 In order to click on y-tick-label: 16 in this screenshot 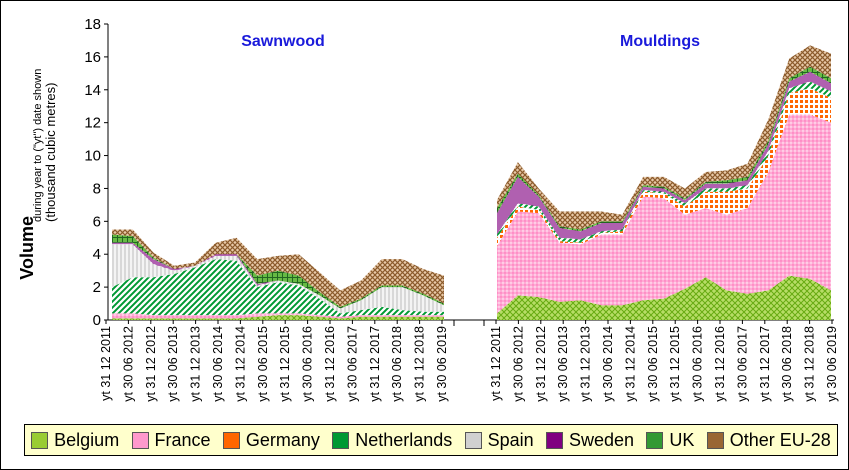, I will do `click(92, 57)`.